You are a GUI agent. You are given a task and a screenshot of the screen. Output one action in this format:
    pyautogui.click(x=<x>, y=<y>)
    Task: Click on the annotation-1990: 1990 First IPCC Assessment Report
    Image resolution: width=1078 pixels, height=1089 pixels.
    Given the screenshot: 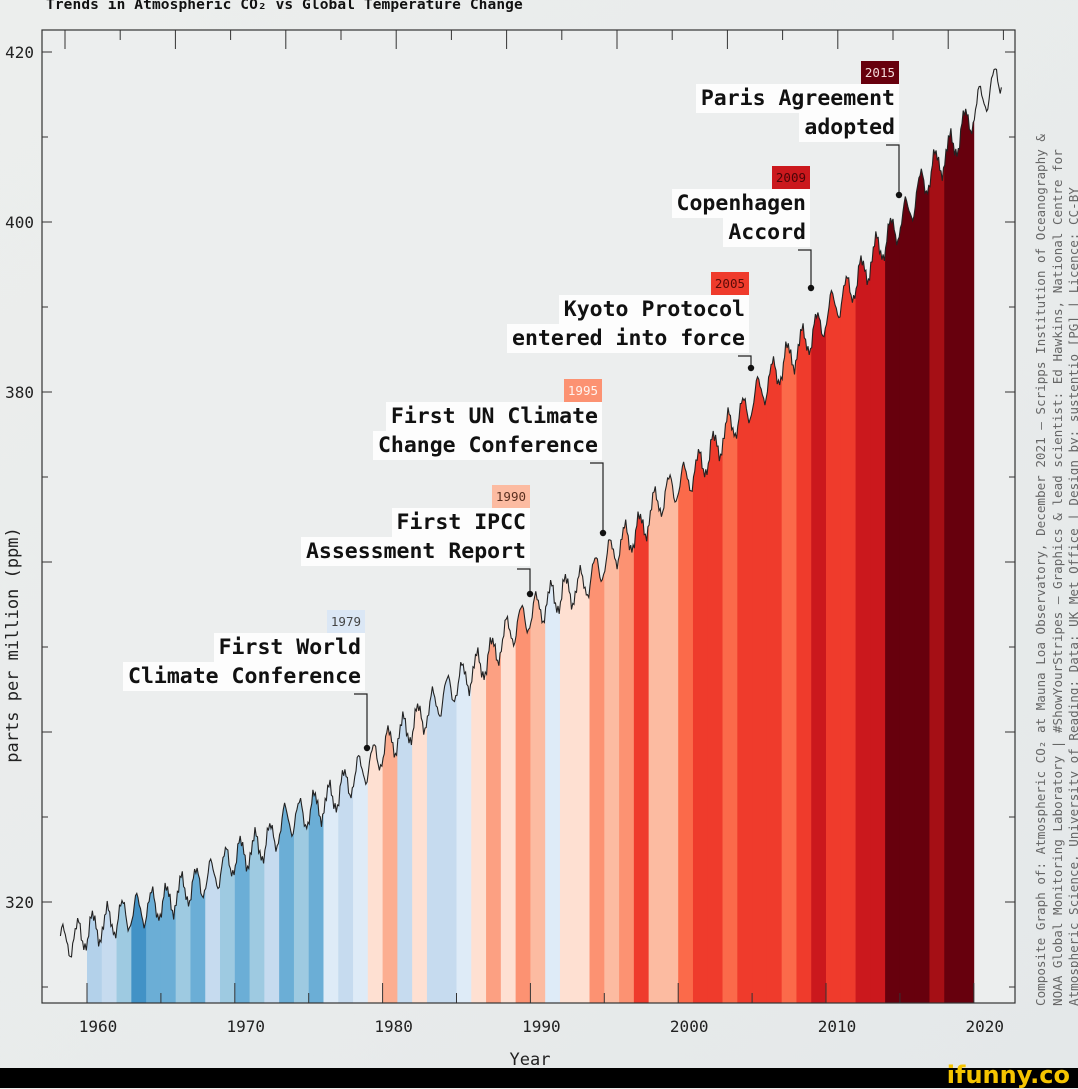 What is the action you would take?
    pyautogui.click(x=415, y=525)
    